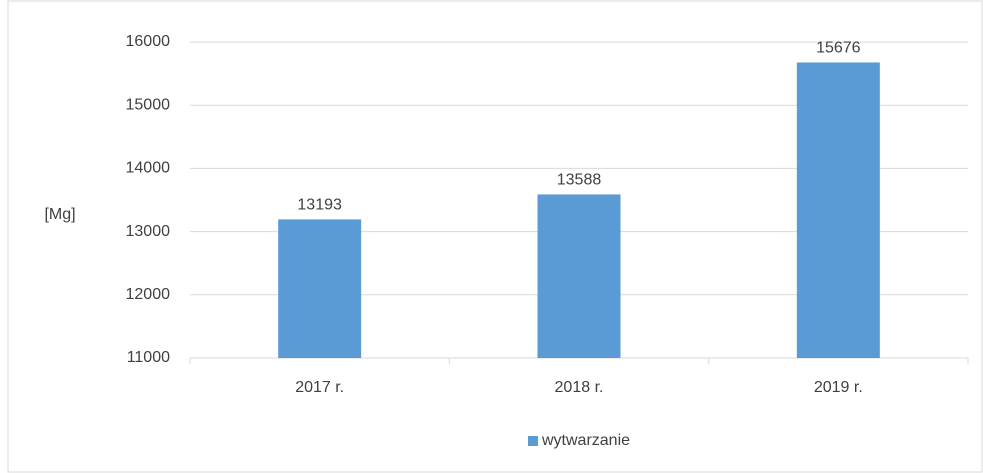  What do you see at coordinates (148, 294) in the screenshot?
I see `y-tick-label: 12000` at bounding box center [148, 294].